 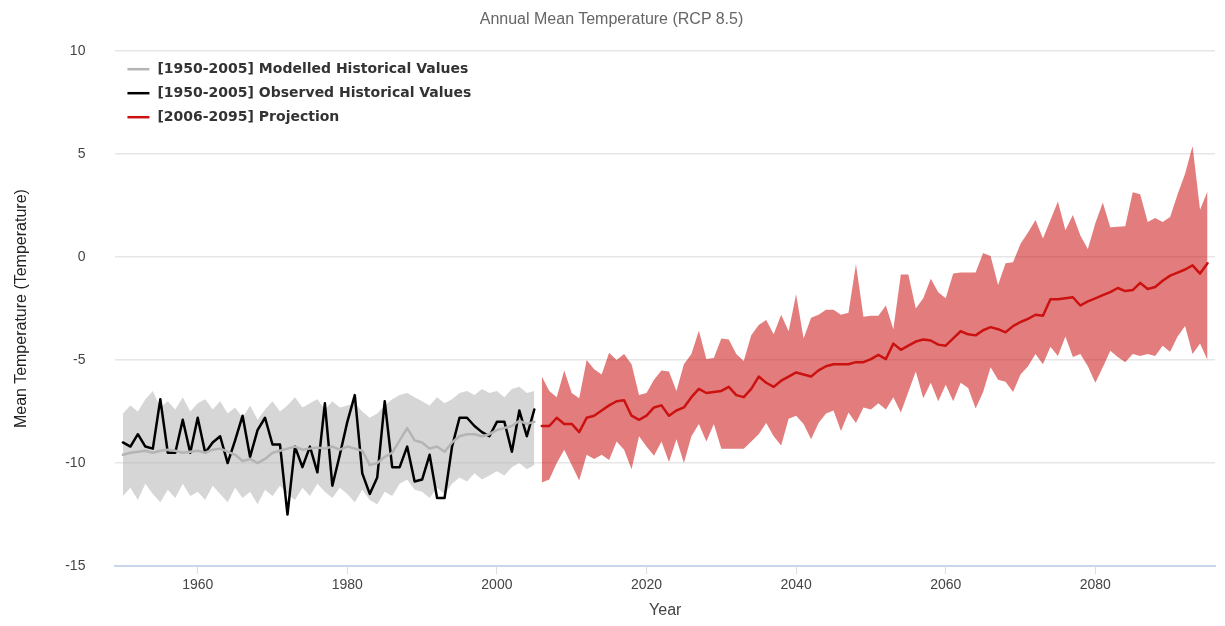 What do you see at coordinates (75, 461) in the screenshot?
I see `y-tick-label: -10` at bounding box center [75, 461].